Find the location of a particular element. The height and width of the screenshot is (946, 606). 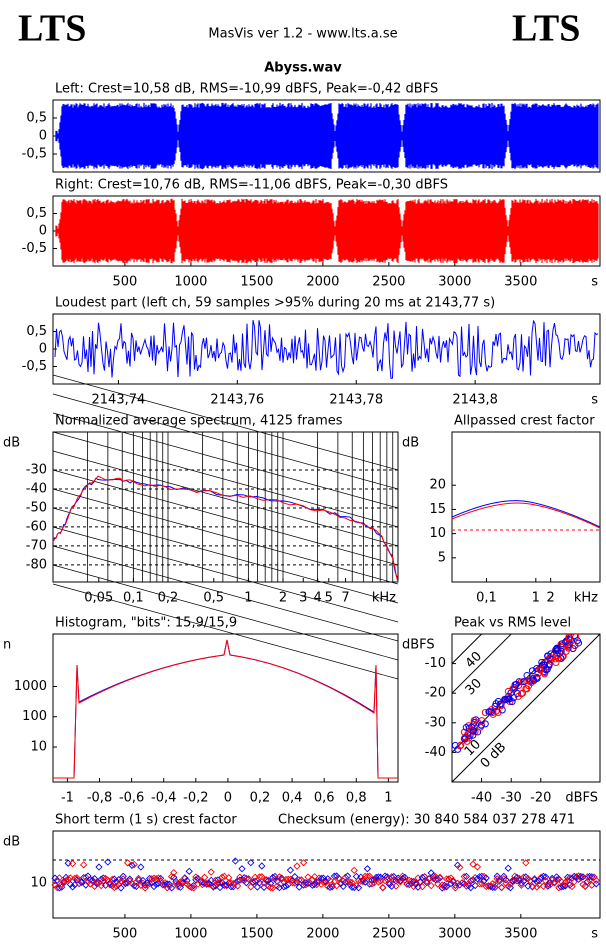

y-tick-label: -0,5 is located at coordinates (34, 366).